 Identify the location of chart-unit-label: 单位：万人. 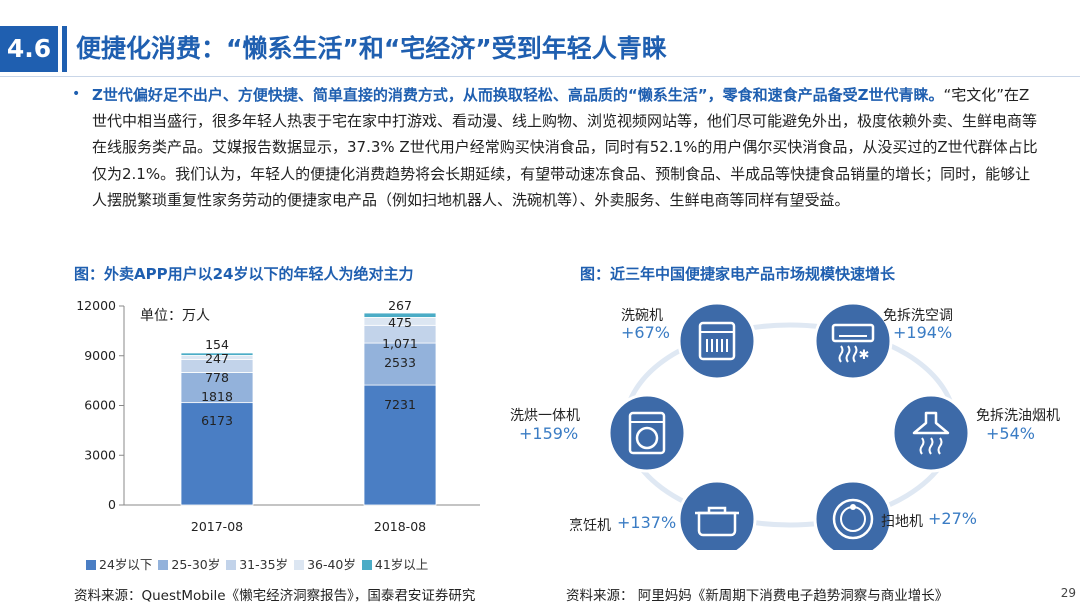
(175, 316).